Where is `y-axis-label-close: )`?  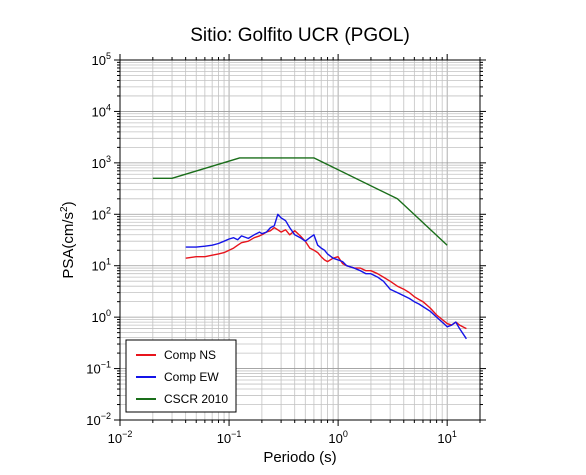 y-axis-label-close: ) is located at coordinates (68, 203).